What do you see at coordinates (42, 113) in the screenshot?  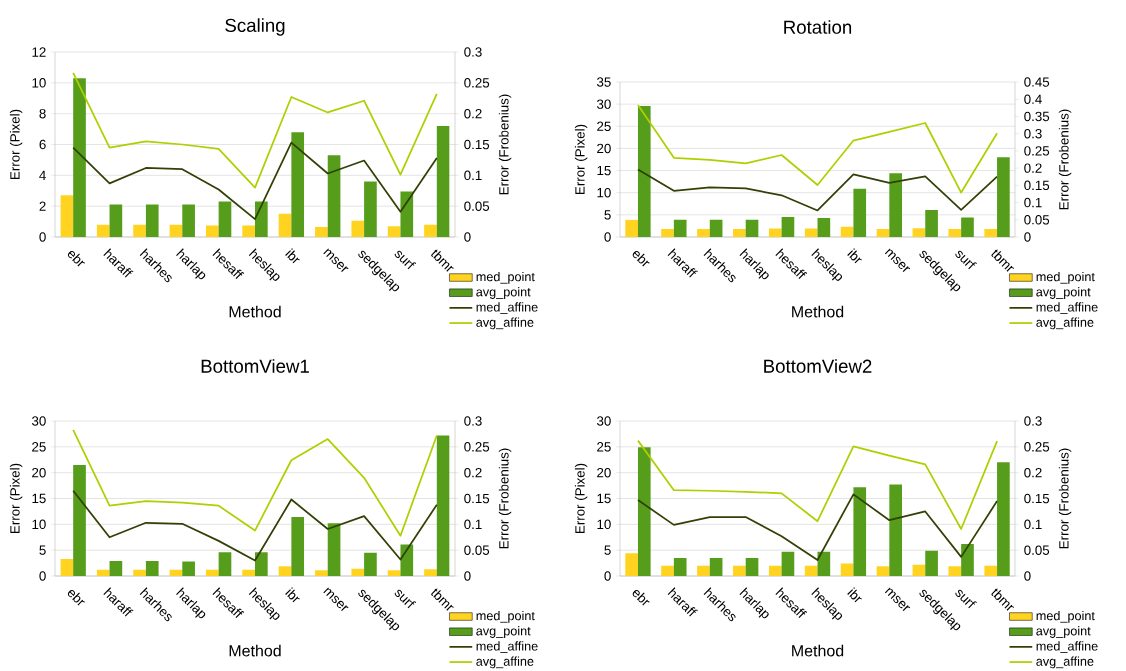 I see `y-tick-label: 8` at bounding box center [42, 113].